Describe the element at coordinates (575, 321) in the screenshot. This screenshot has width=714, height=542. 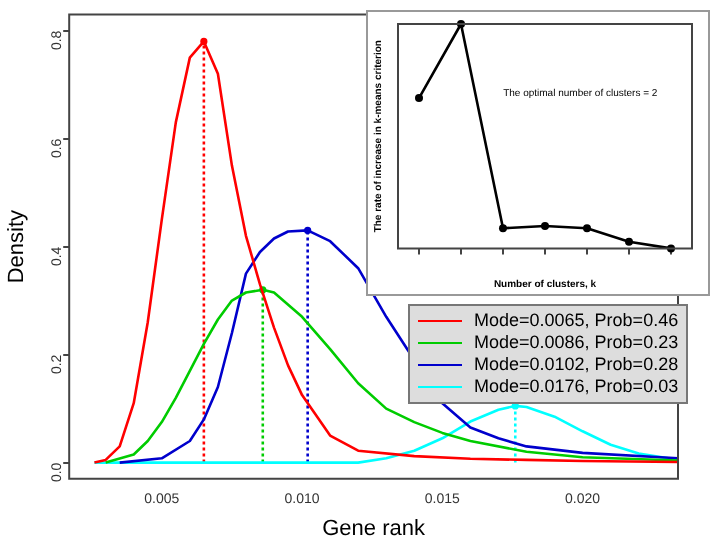
I see `legend-label: Mode=0.0065, Prob=0.46` at that location.